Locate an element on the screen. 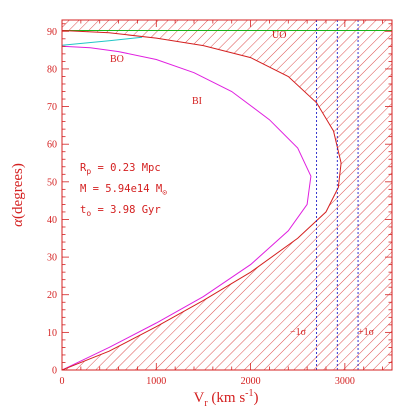 This screenshot has height=415, width=415. x-tick-label: 2000 is located at coordinates (251, 381).